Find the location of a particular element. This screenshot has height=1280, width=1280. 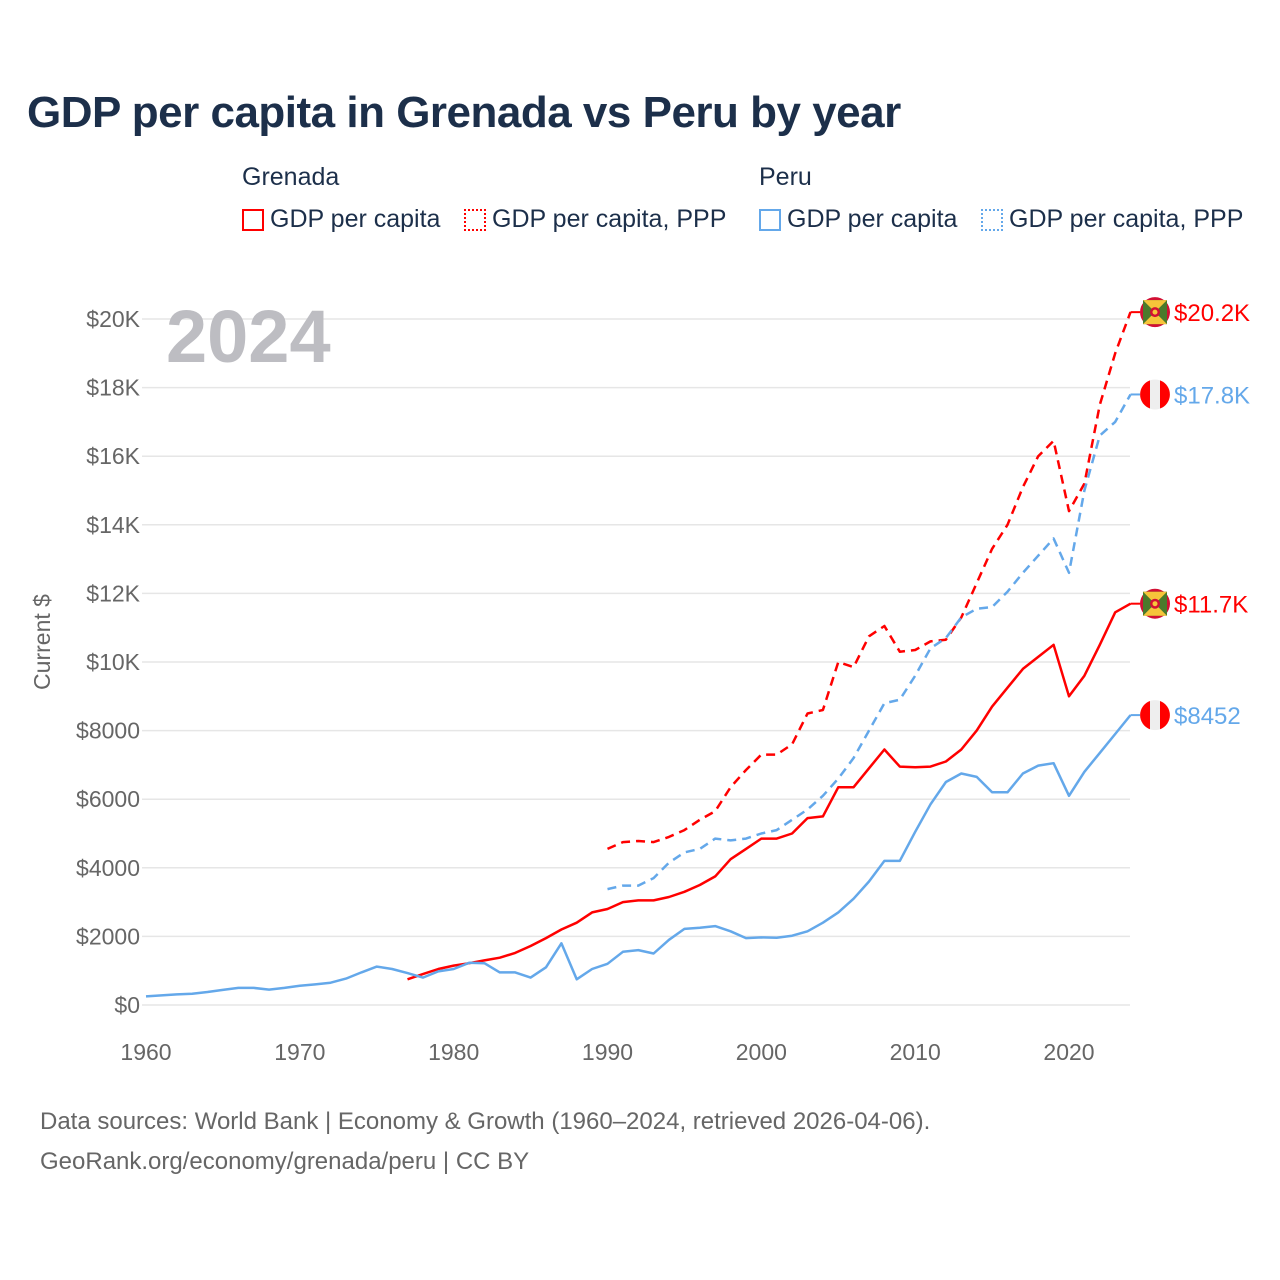

y-tick-label: $14K is located at coordinates (113, 525).